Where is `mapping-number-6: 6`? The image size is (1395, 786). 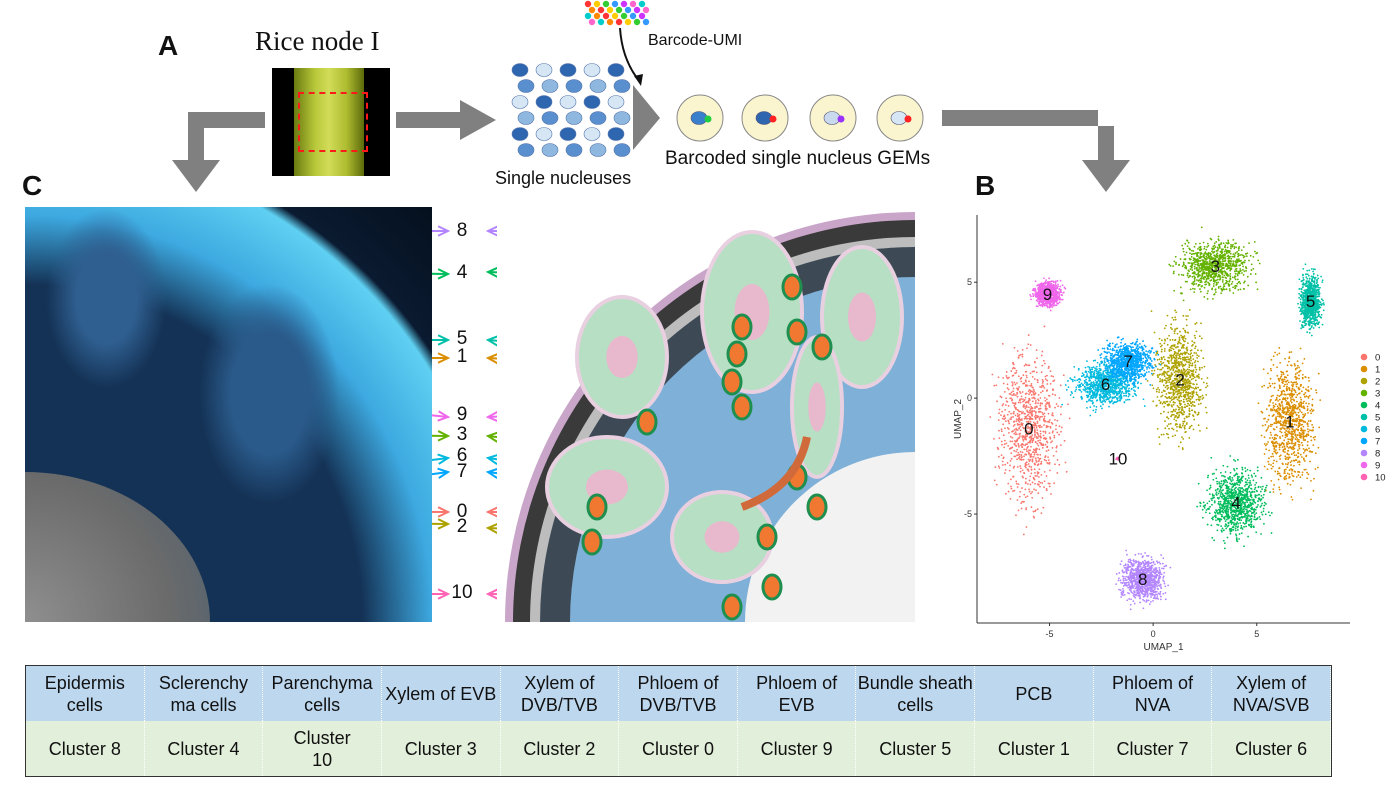 mapping-number-6: 6 is located at coordinates (462, 455).